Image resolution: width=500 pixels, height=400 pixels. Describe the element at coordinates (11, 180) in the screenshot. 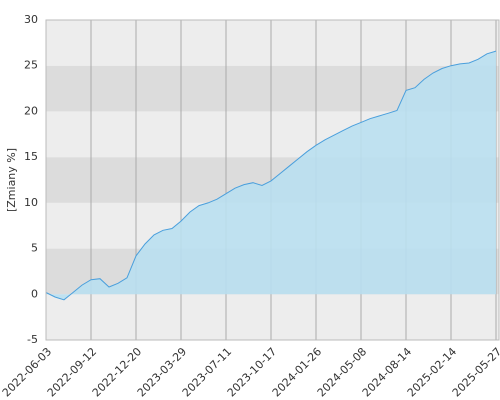

I see `y-axis-label: [Zmiany %]` at that location.